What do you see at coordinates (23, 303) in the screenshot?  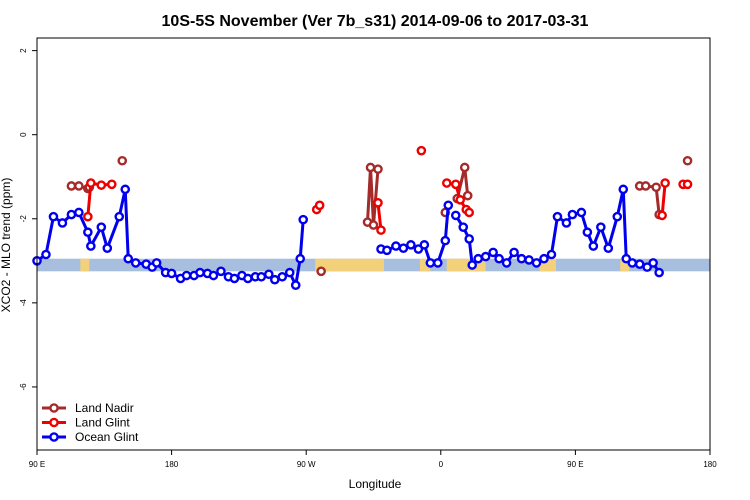 I see `y-tick-label: -4` at bounding box center [23, 303].